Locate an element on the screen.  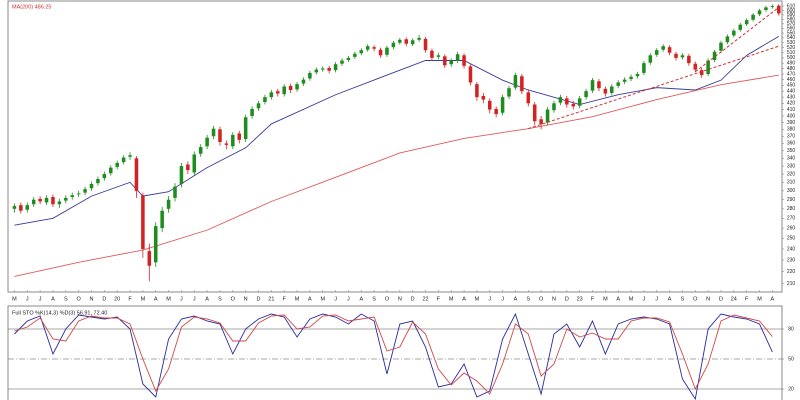
y-tick-label: 590 is located at coordinates (791, 15).